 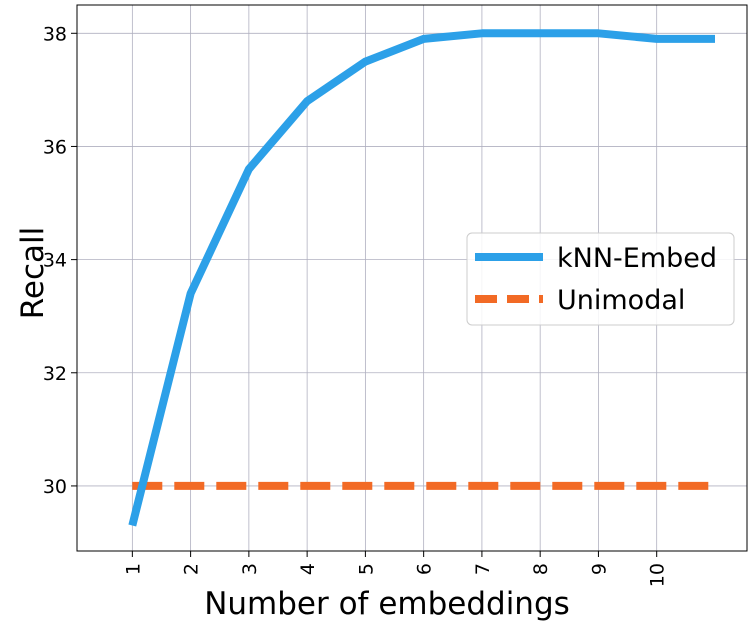 I want to click on y-tick-label: 32, so click(x=55, y=374).